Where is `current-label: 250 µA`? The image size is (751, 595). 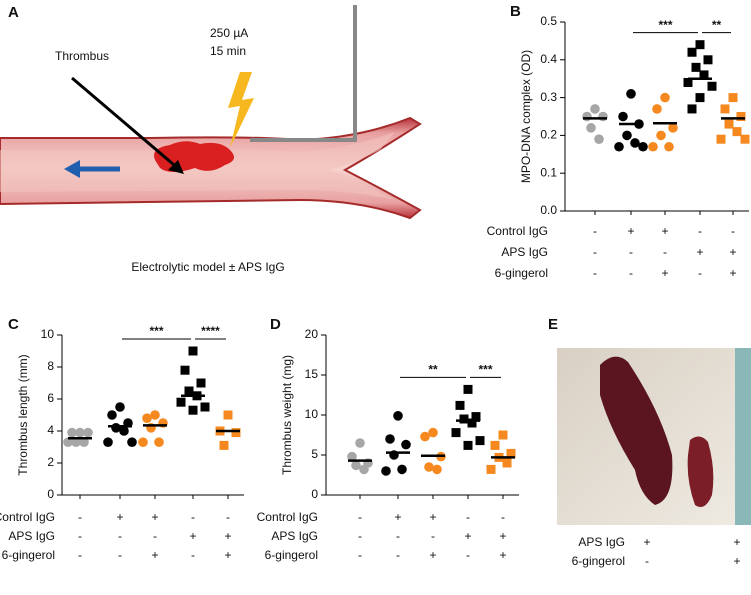
current-label: 250 µA is located at coordinates (229, 33).